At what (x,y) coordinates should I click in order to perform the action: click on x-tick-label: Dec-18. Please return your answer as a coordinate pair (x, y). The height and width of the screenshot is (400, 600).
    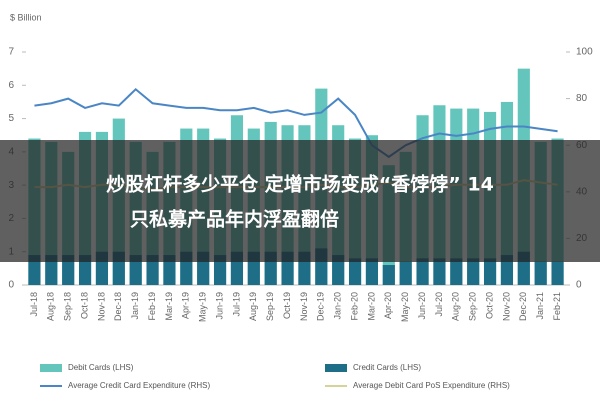
    Looking at the image, I should click on (118, 306).